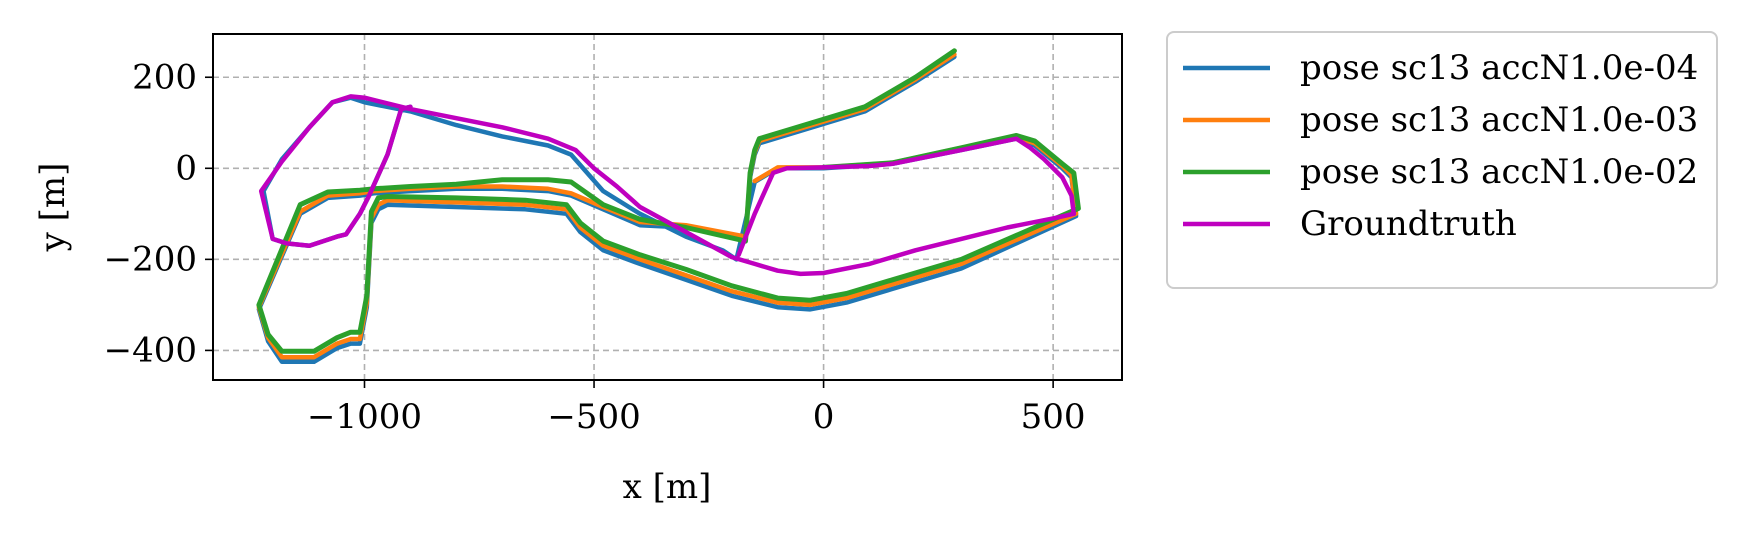  I want to click on y-tick-label: 0, so click(186, 168).